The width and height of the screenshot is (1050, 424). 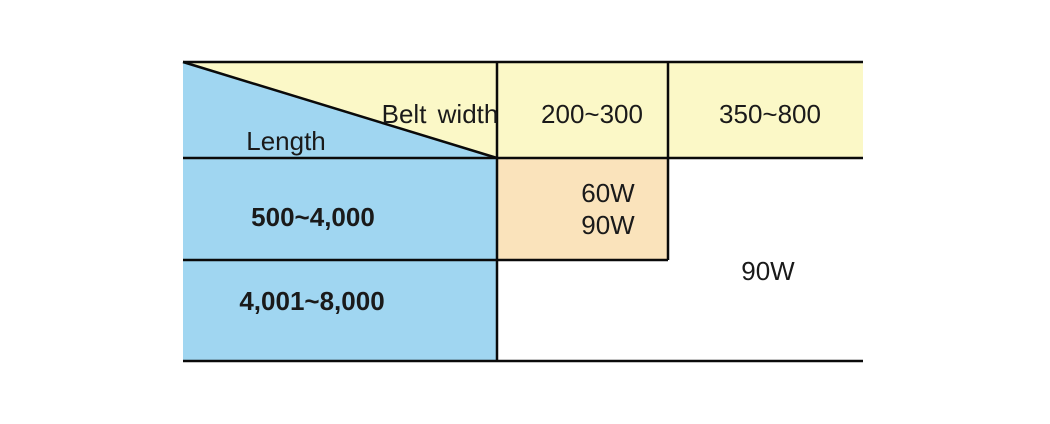 What do you see at coordinates (440, 114) in the screenshot?
I see `corner-column-axis-label: Belt width` at bounding box center [440, 114].